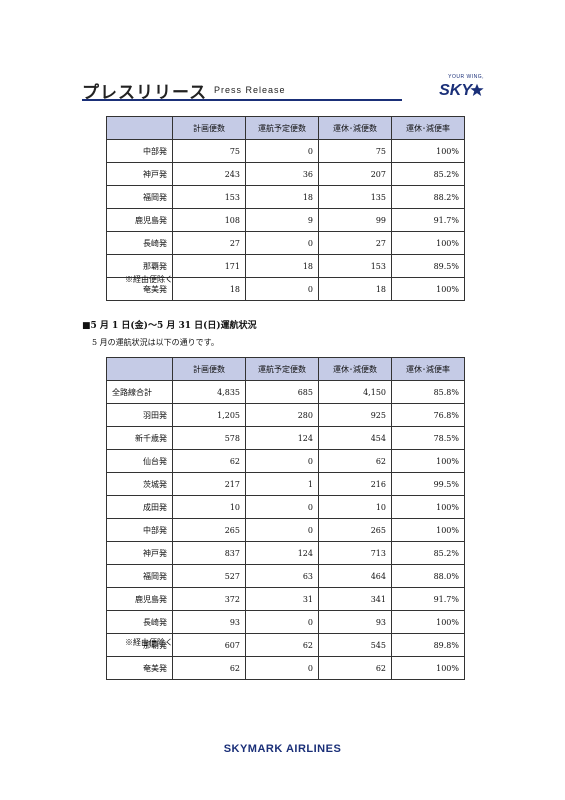 This screenshot has height=800, width=565. I want to click on table-row: 中部発 265 0 265 100%, so click(285, 530).